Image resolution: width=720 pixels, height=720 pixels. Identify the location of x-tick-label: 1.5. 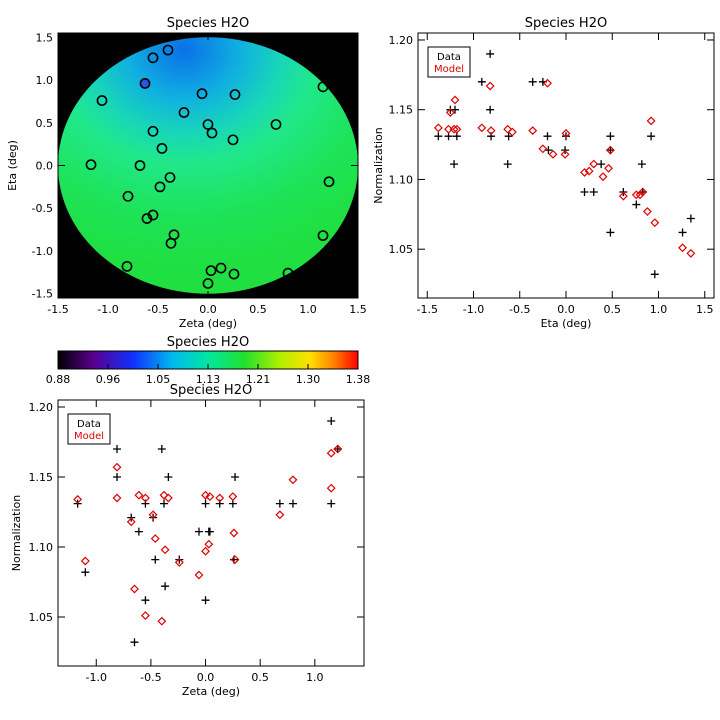
(358, 309).